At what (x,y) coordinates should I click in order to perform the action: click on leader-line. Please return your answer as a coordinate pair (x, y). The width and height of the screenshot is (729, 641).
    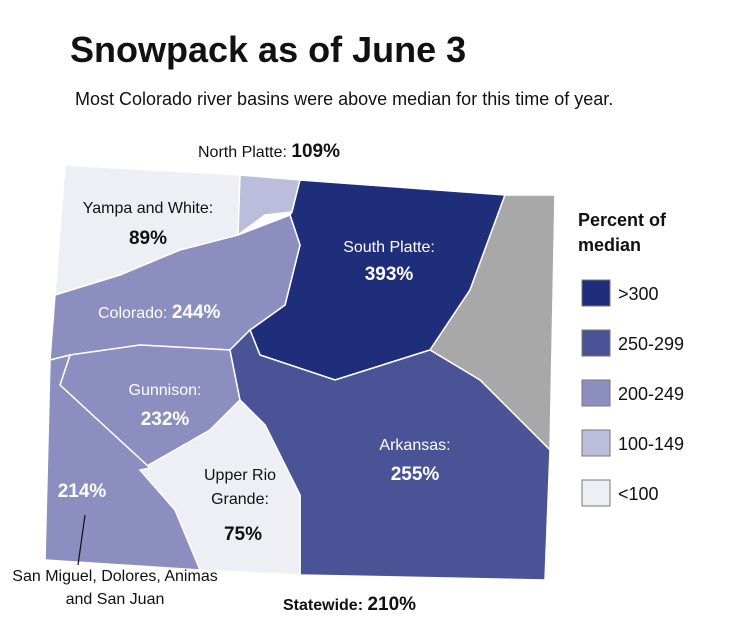
    Looking at the image, I should click on (81, 540).